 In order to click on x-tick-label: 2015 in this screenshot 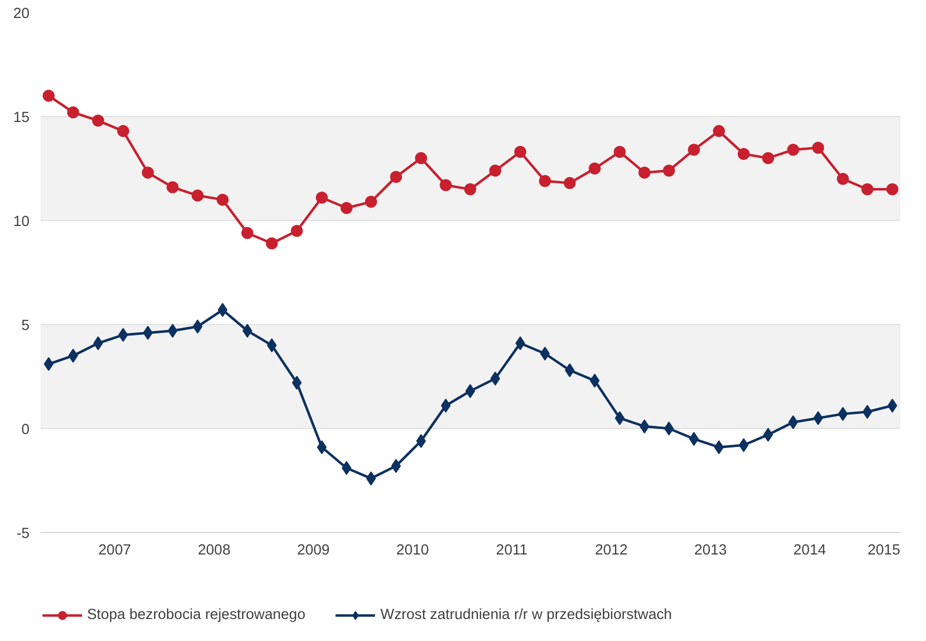, I will do `click(884, 550)`.